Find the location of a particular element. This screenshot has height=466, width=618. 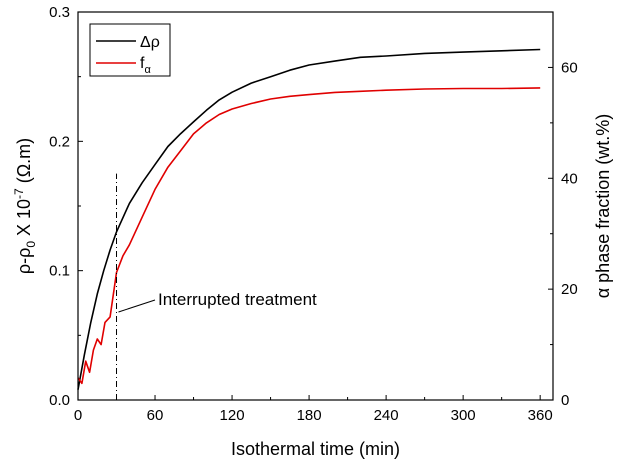

legend-box is located at coordinates (130, 50).